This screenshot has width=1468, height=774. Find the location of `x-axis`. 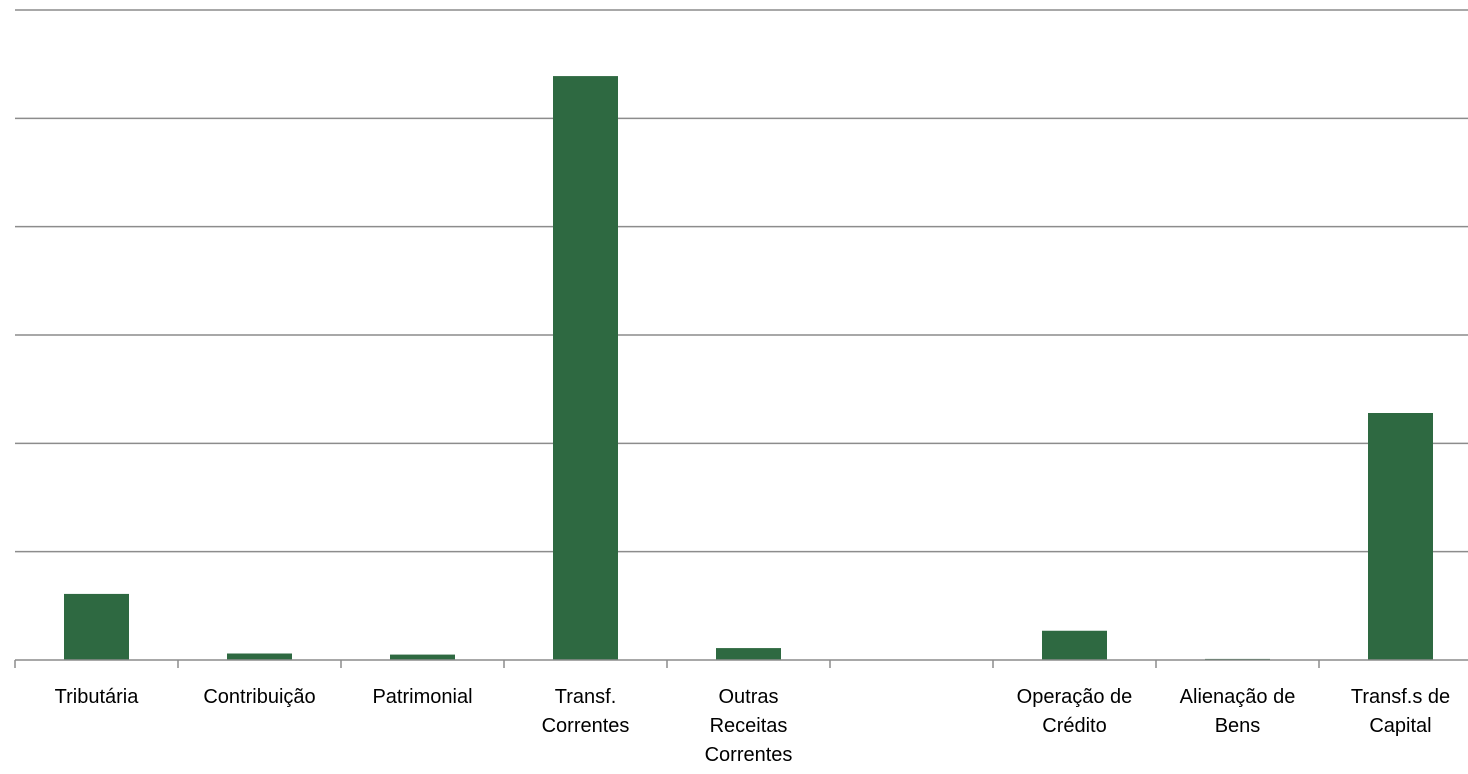

x-axis is located at coordinates (741, 663).